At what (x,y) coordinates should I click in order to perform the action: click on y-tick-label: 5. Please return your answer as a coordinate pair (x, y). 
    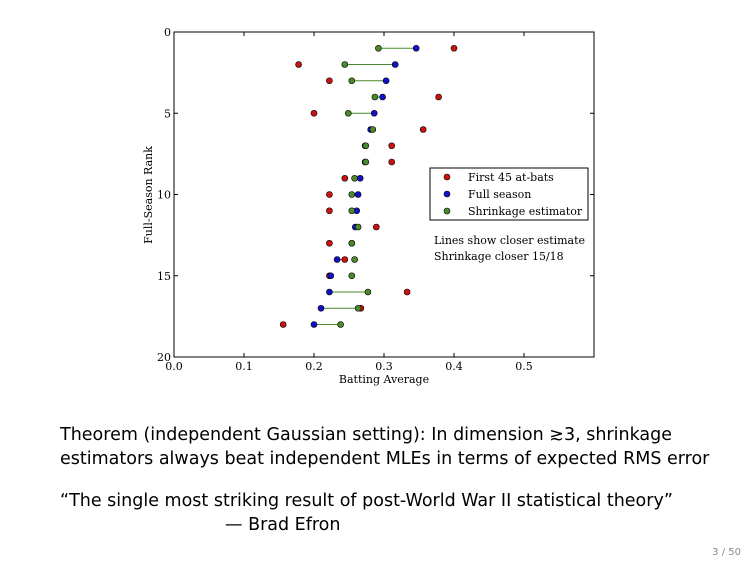
    Looking at the image, I should click on (167, 113).